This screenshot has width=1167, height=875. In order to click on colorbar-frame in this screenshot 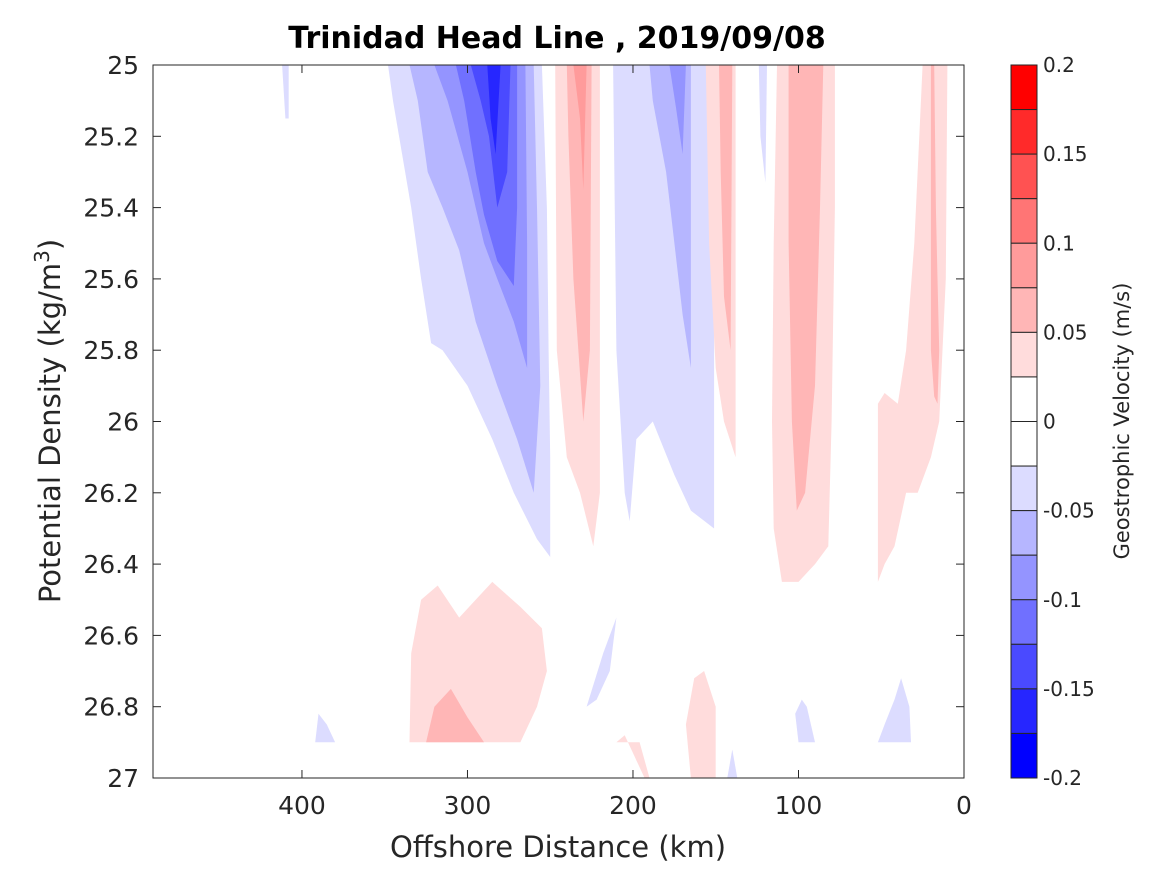, I will do `click(1024, 421)`.